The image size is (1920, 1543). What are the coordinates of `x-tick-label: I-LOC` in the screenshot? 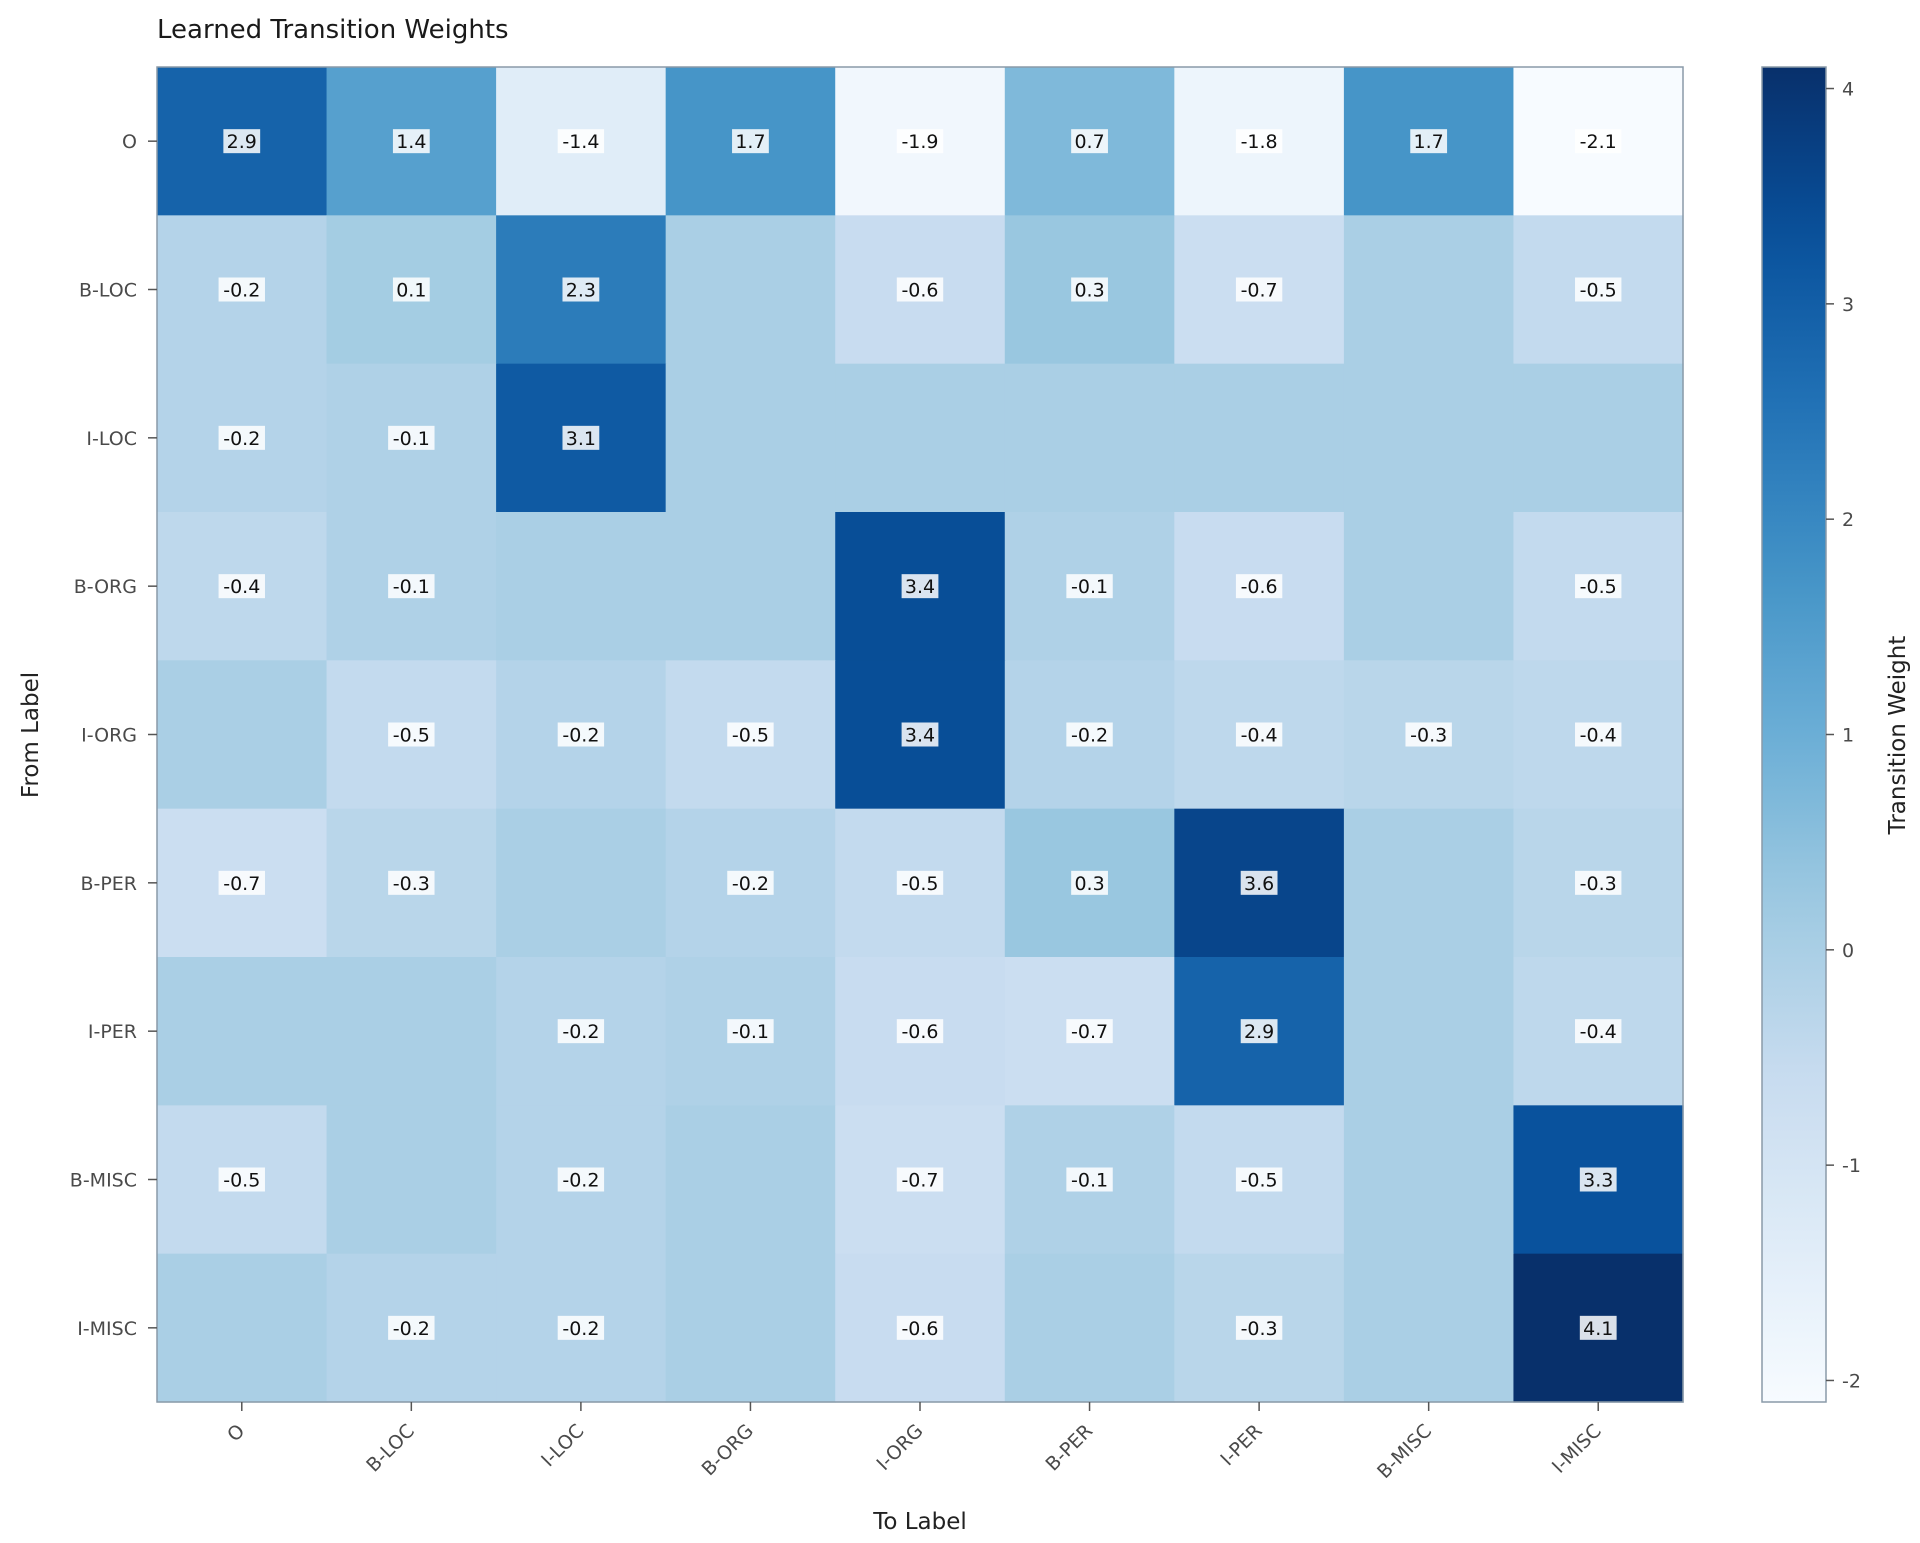 It's located at (562, 1445).